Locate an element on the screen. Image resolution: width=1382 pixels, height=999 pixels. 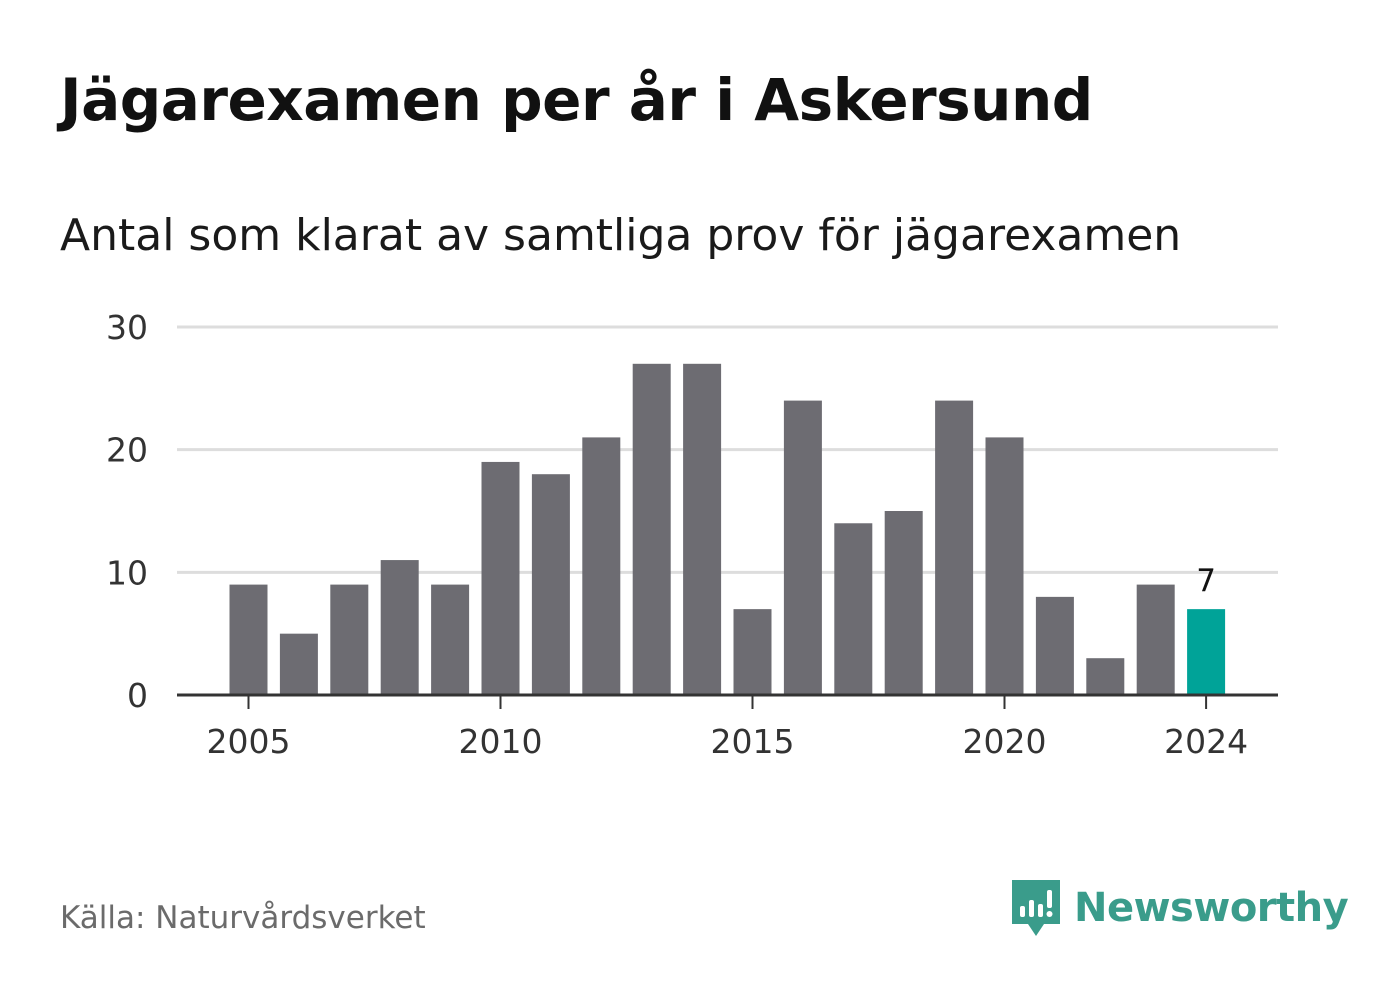
data-labels: 7 is located at coordinates (1206, 581).